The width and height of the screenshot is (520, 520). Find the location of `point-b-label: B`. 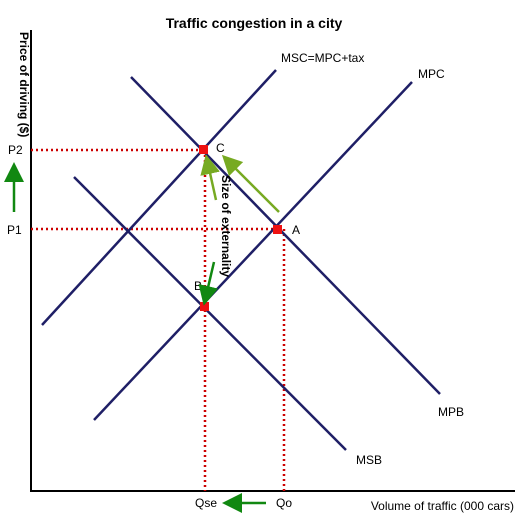

point-b-label: B is located at coordinates (198, 286).